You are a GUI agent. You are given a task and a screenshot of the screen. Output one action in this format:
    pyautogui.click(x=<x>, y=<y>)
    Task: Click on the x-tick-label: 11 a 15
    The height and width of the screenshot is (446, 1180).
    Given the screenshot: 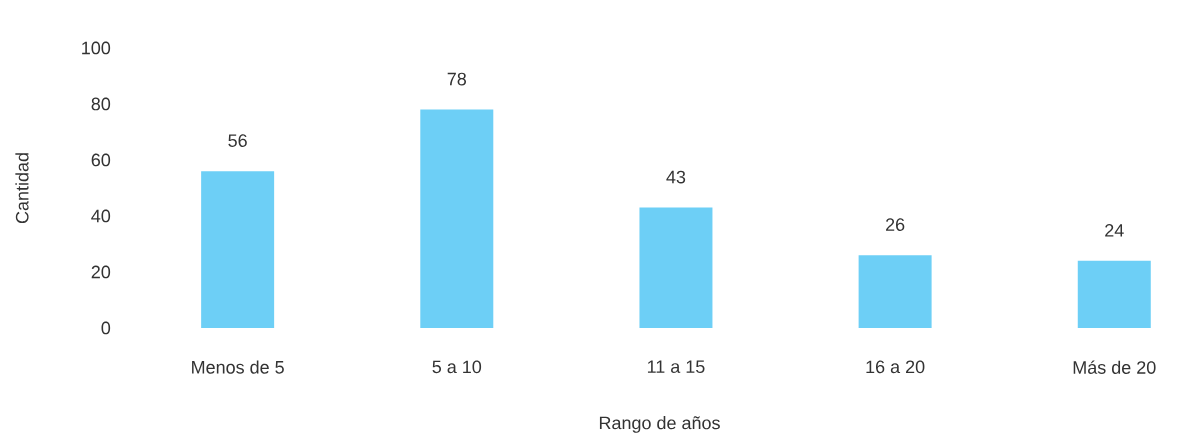 What is the action you would take?
    pyautogui.click(x=676, y=367)
    